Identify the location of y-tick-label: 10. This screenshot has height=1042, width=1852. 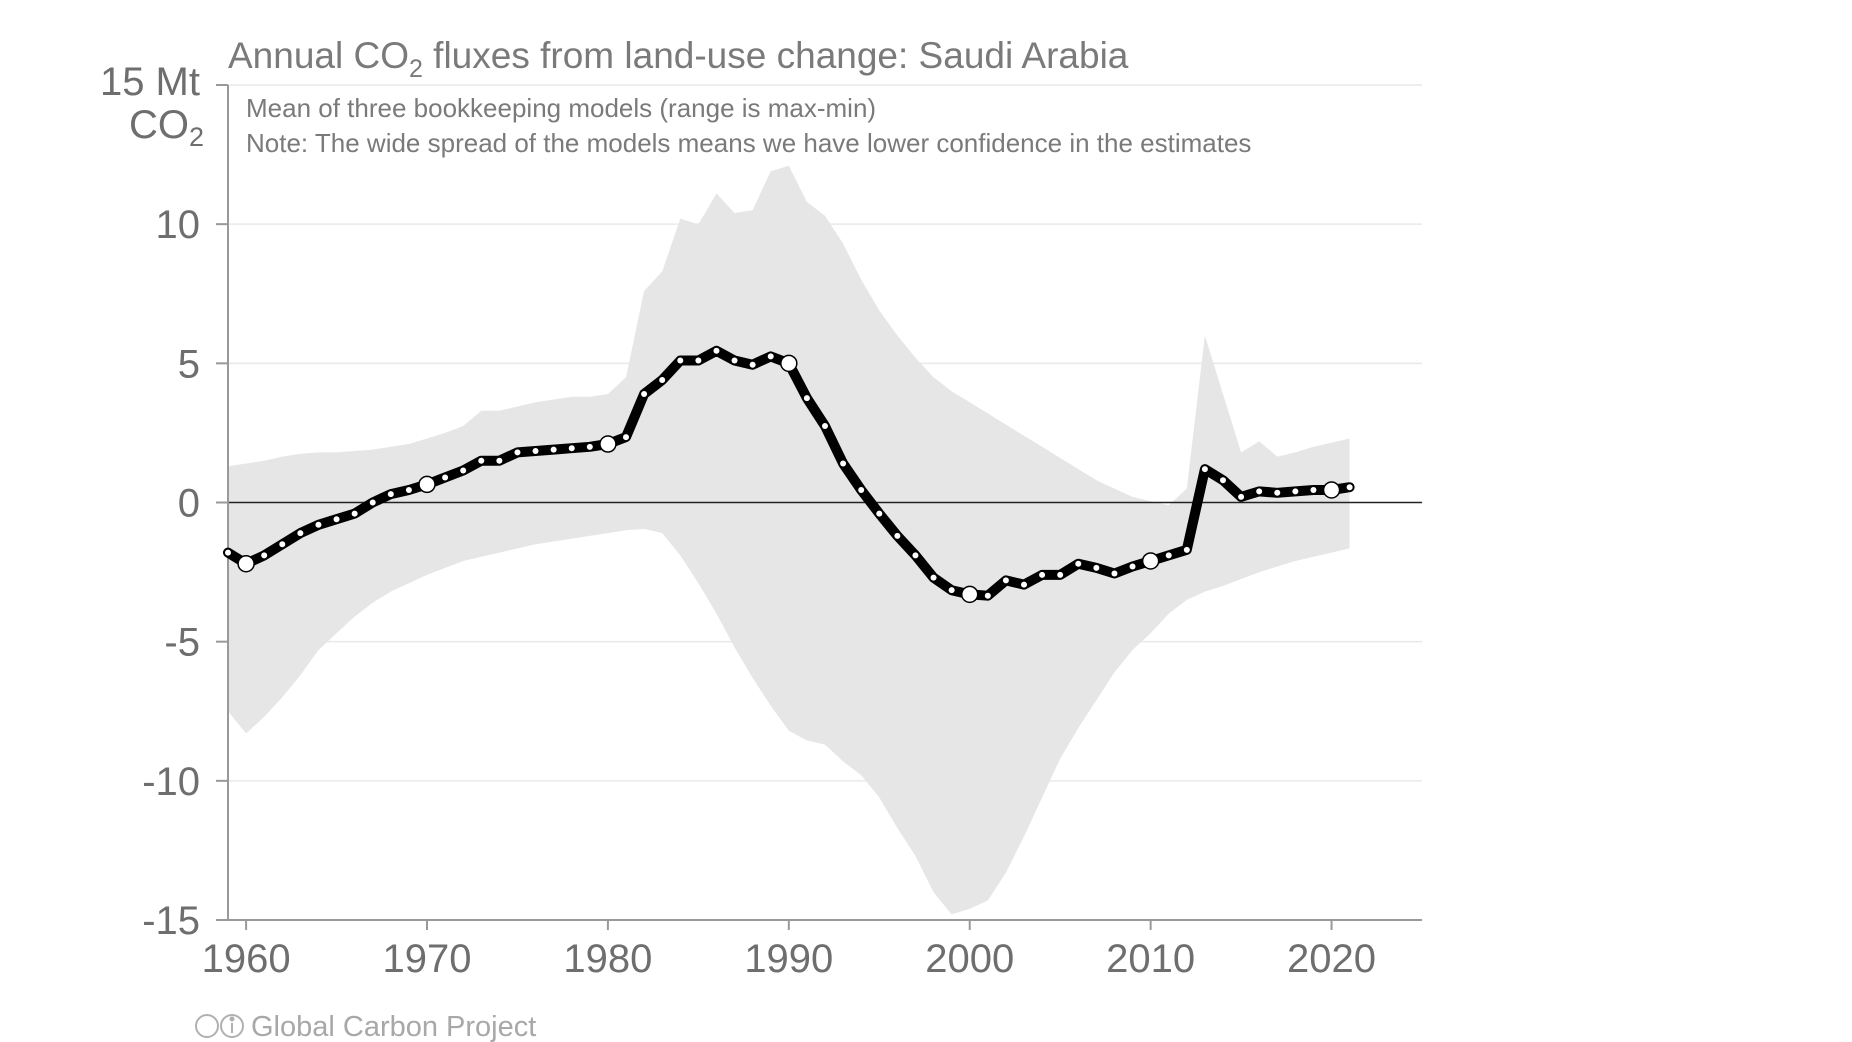
(178, 225).